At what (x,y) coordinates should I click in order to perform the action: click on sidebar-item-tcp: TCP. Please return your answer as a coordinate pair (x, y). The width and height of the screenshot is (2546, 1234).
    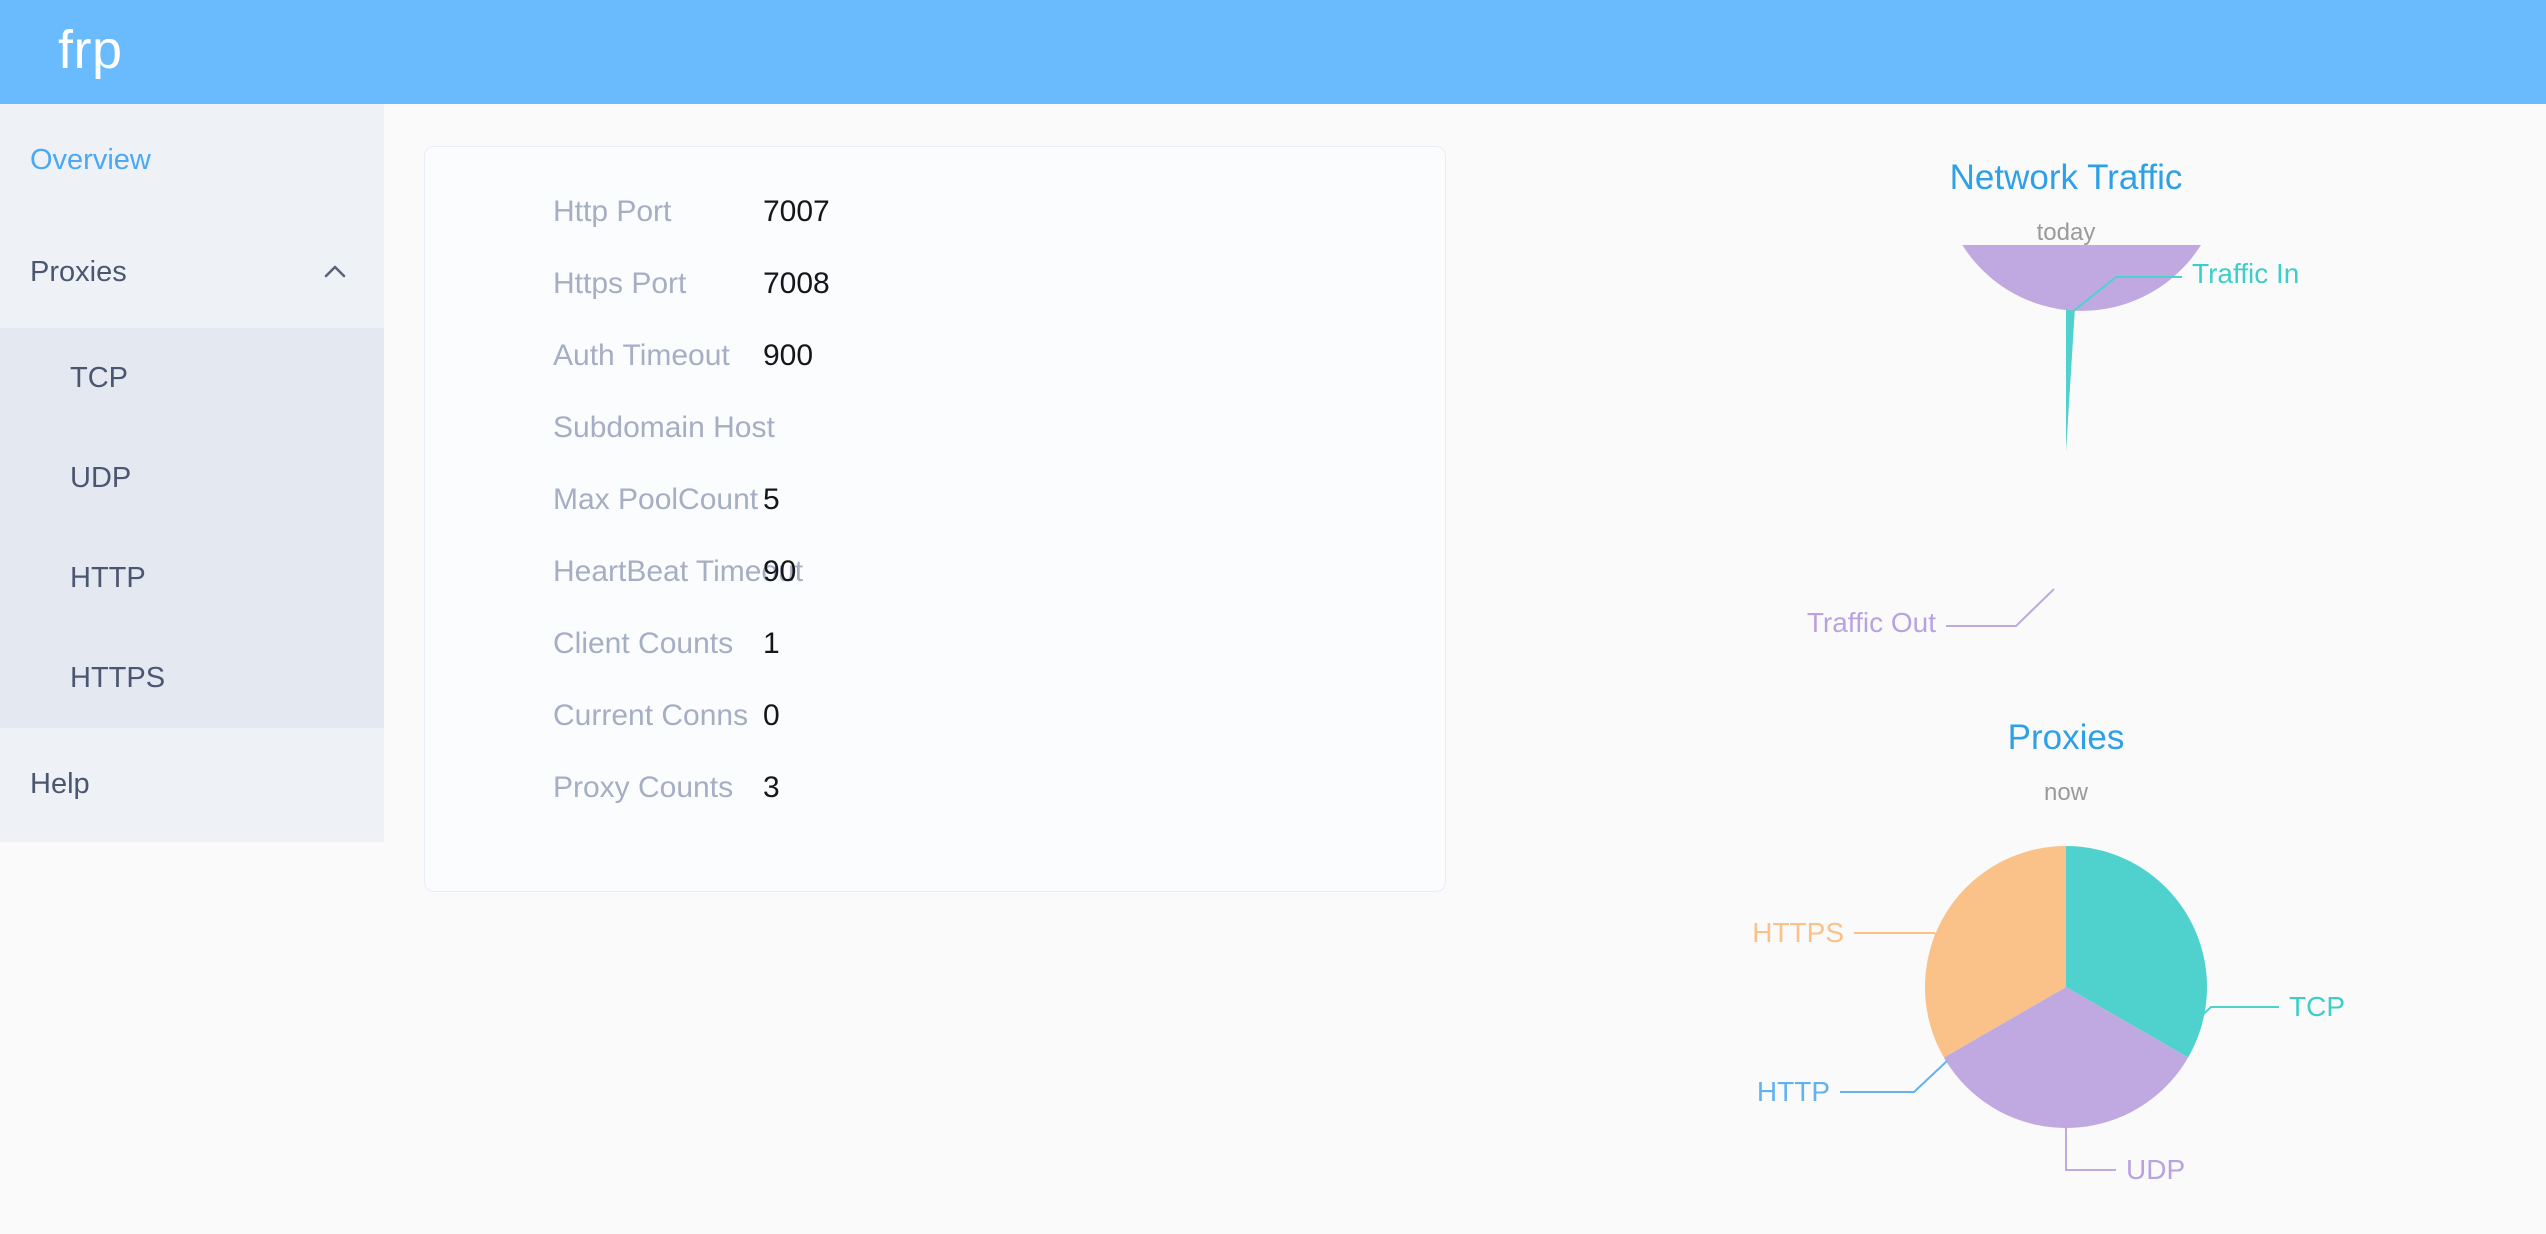
    Looking at the image, I should click on (192, 378).